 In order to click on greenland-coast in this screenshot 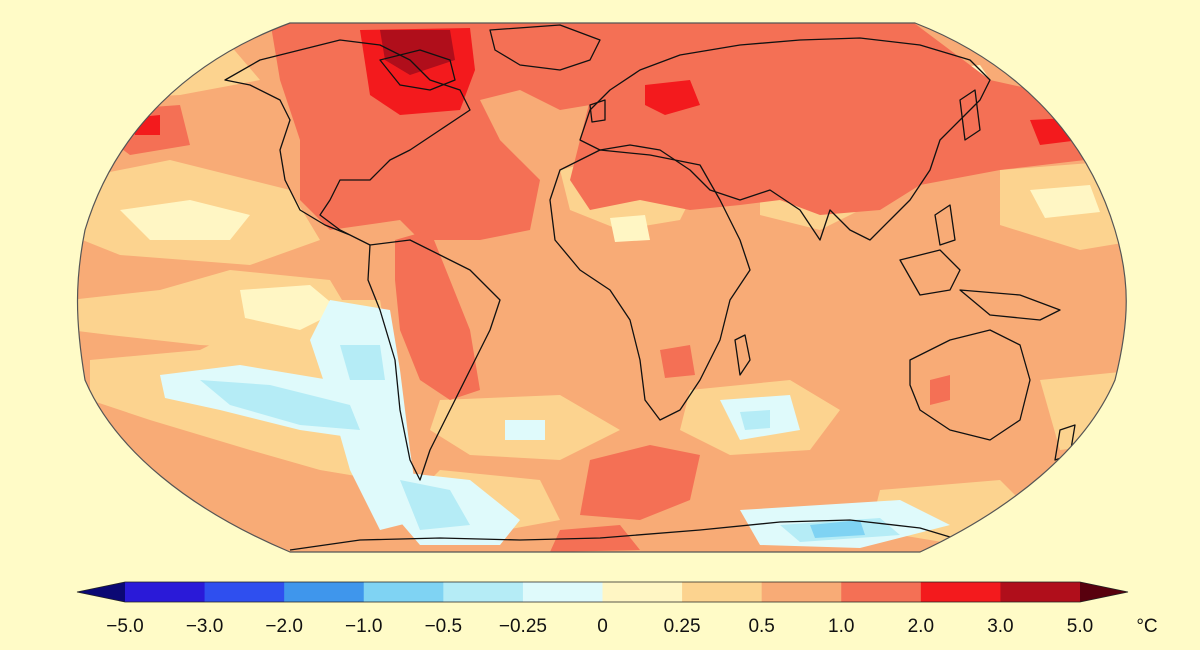, I will do `click(545, 47)`.